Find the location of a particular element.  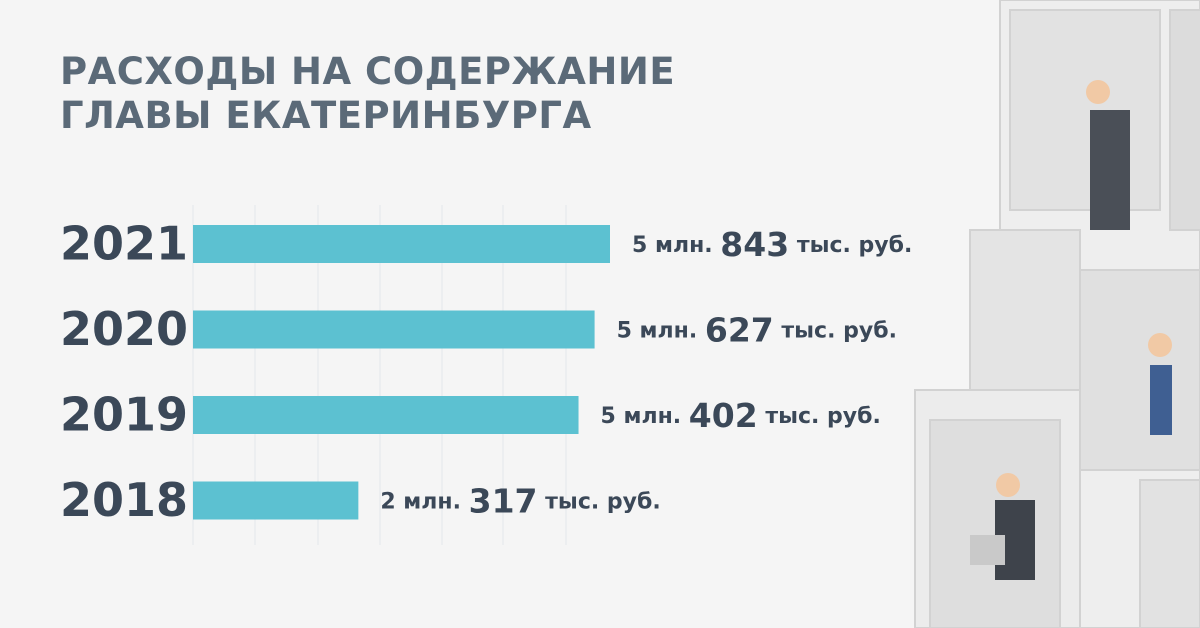

value-label: 5 млн. 627 тыс. руб. is located at coordinates (757, 329).